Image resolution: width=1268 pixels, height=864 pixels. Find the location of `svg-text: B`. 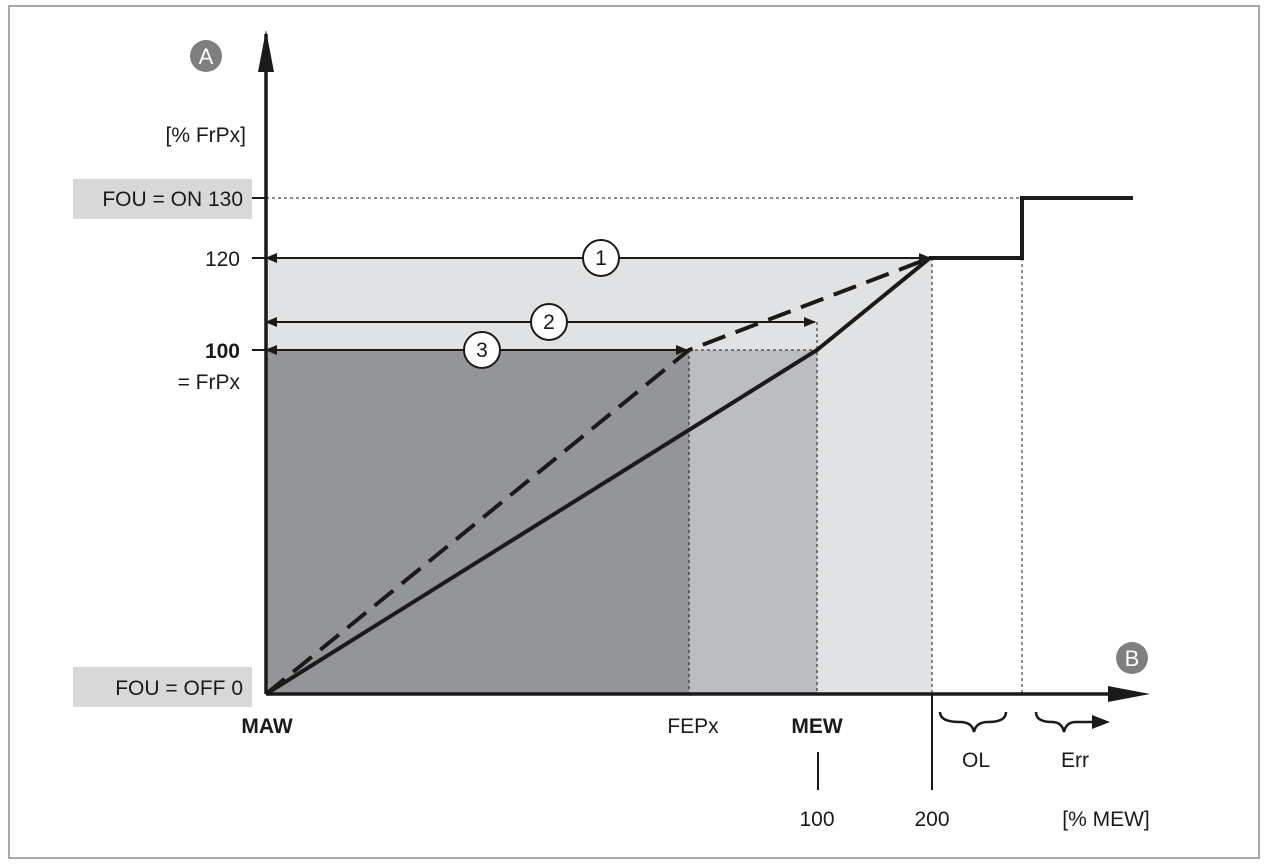

svg-text: B is located at coordinates (1132, 658).